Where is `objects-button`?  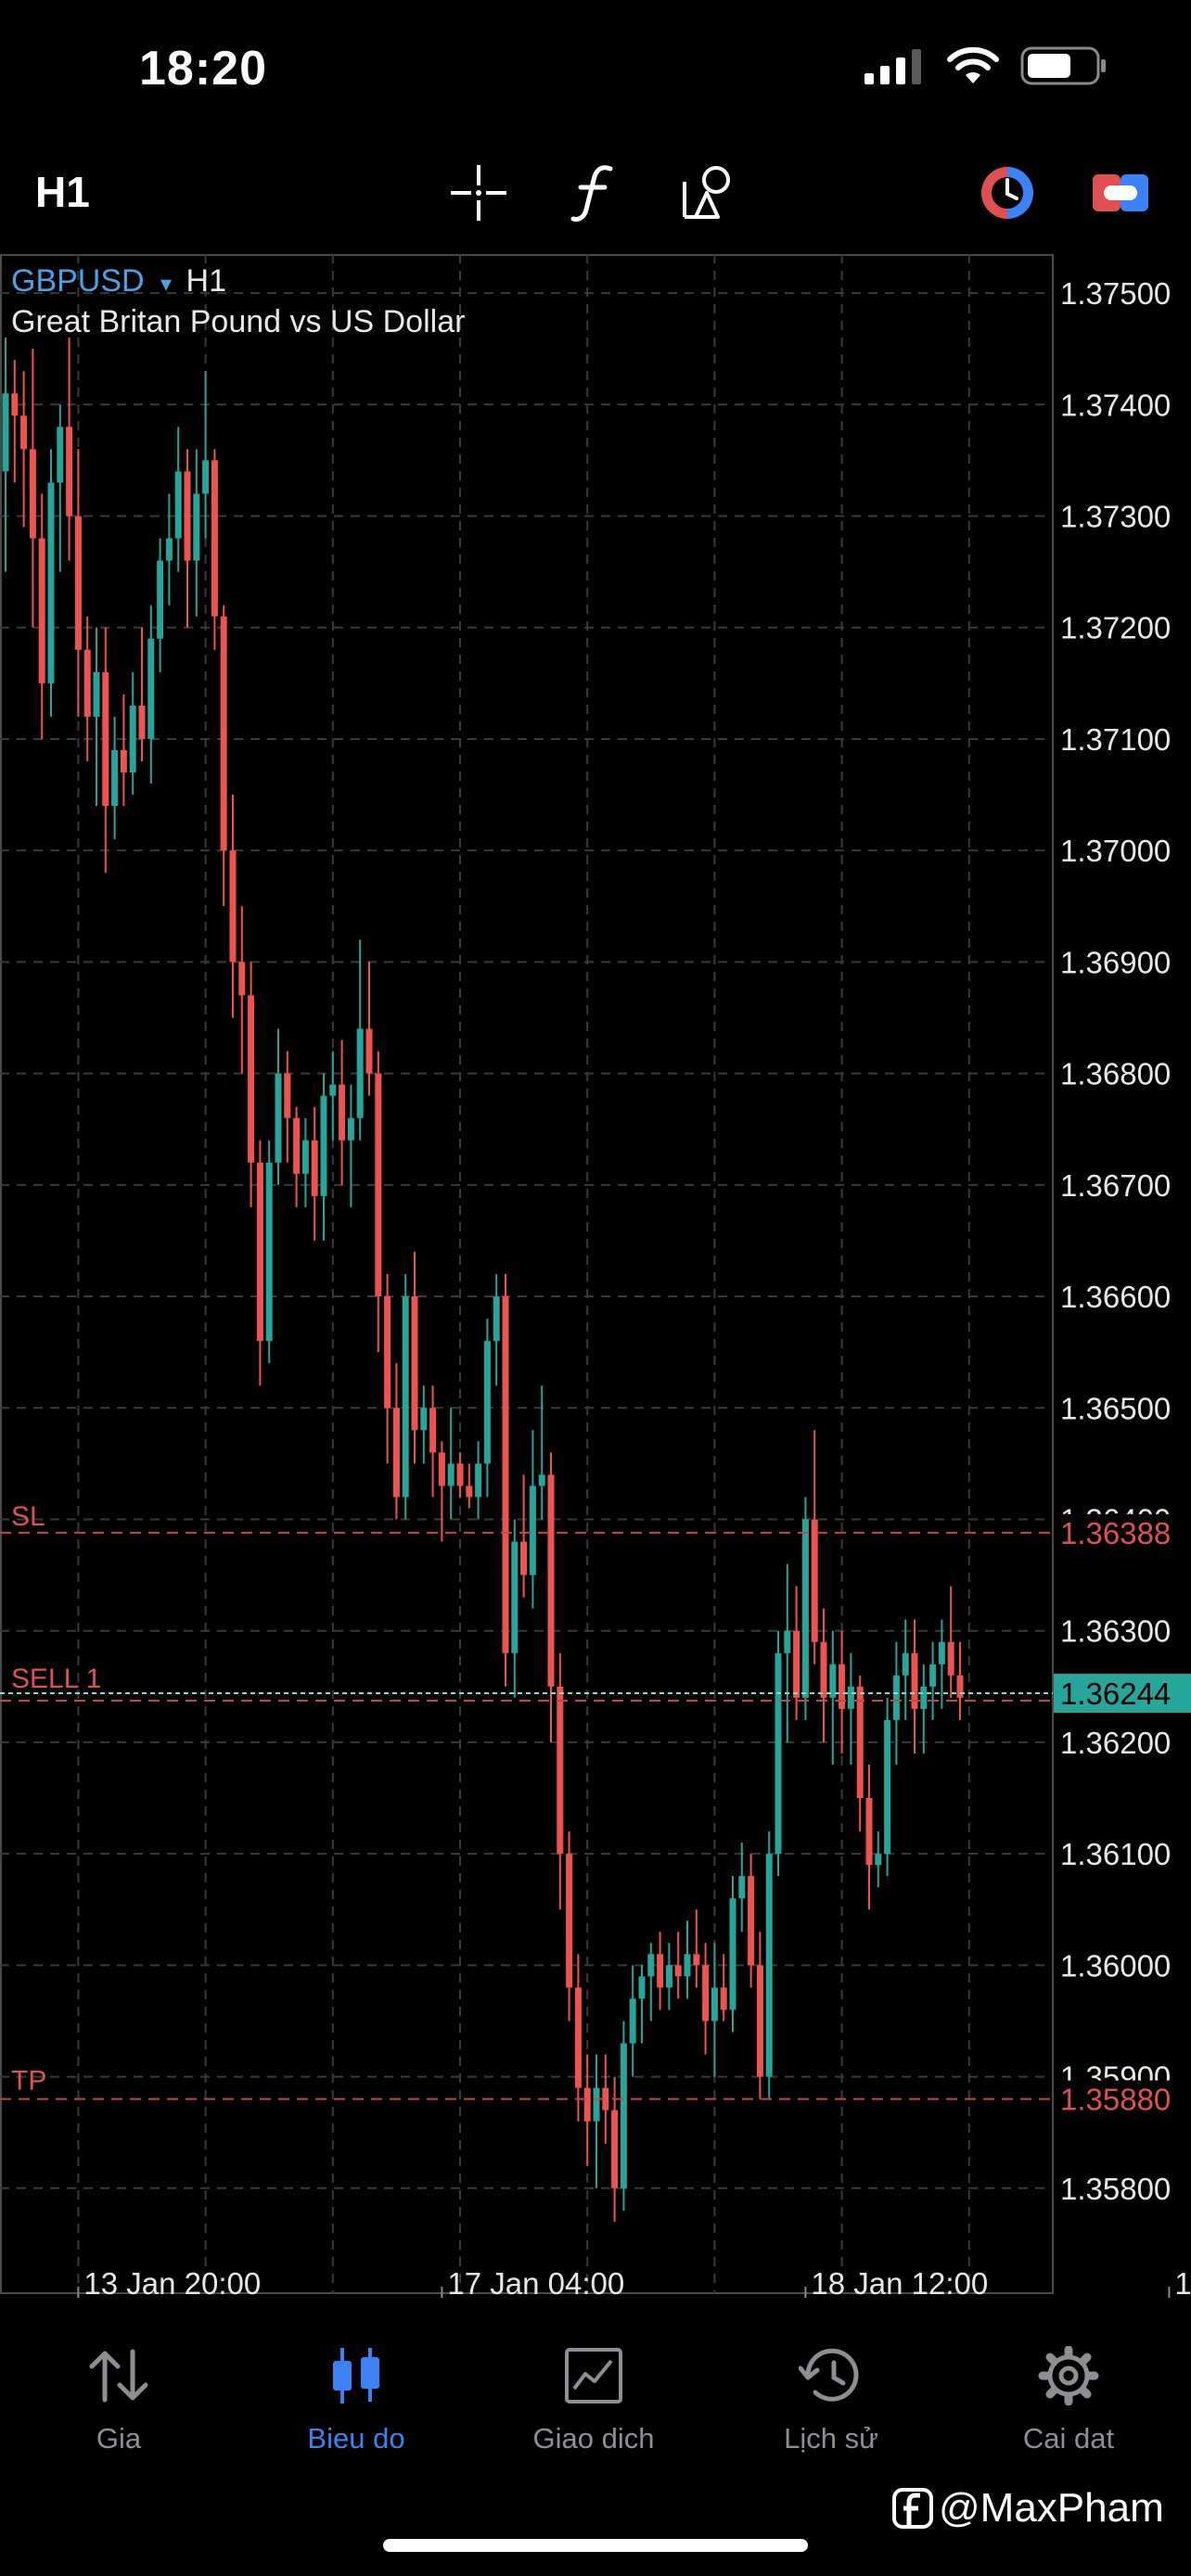
objects-button is located at coordinates (710, 192).